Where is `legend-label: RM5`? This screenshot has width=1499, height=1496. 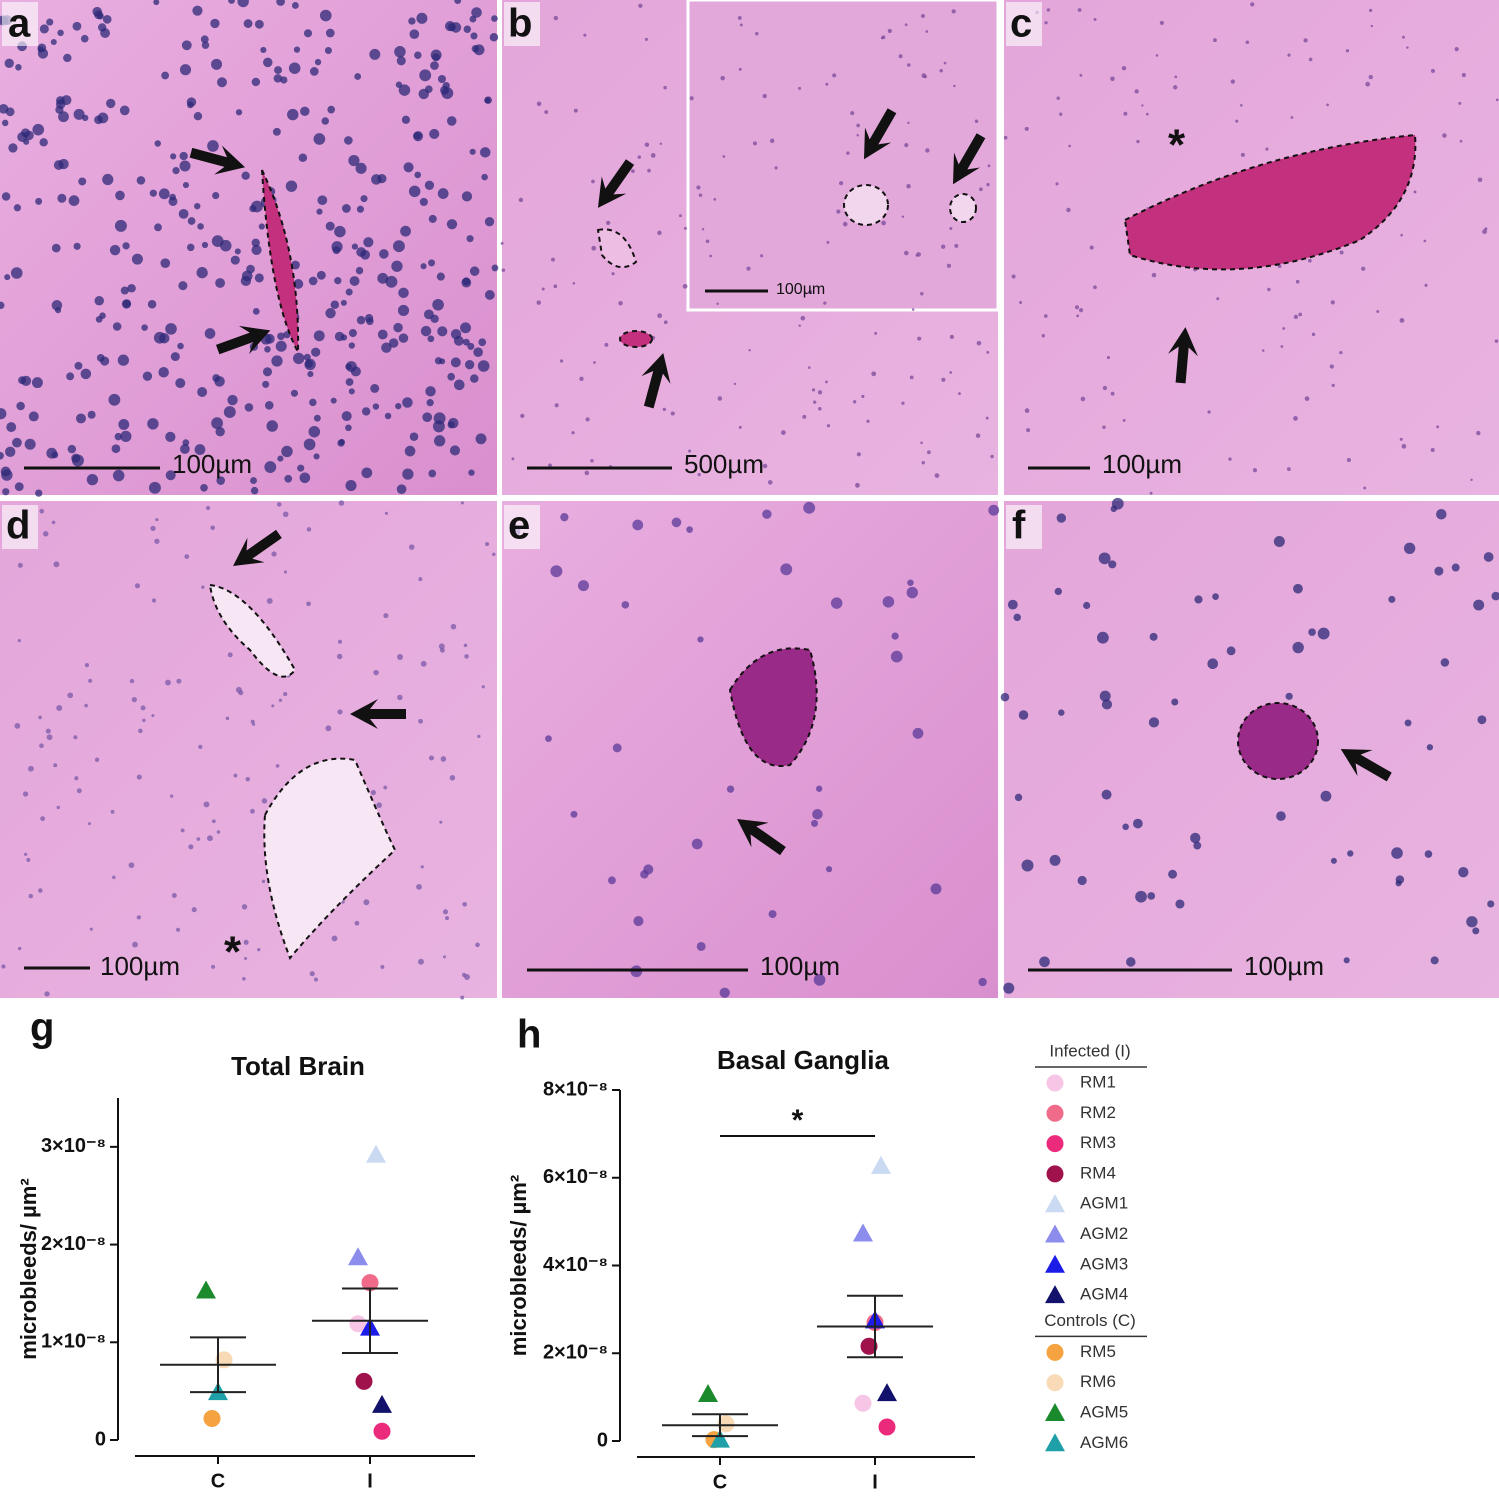
legend-label: RM5 is located at coordinates (1098, 1351).